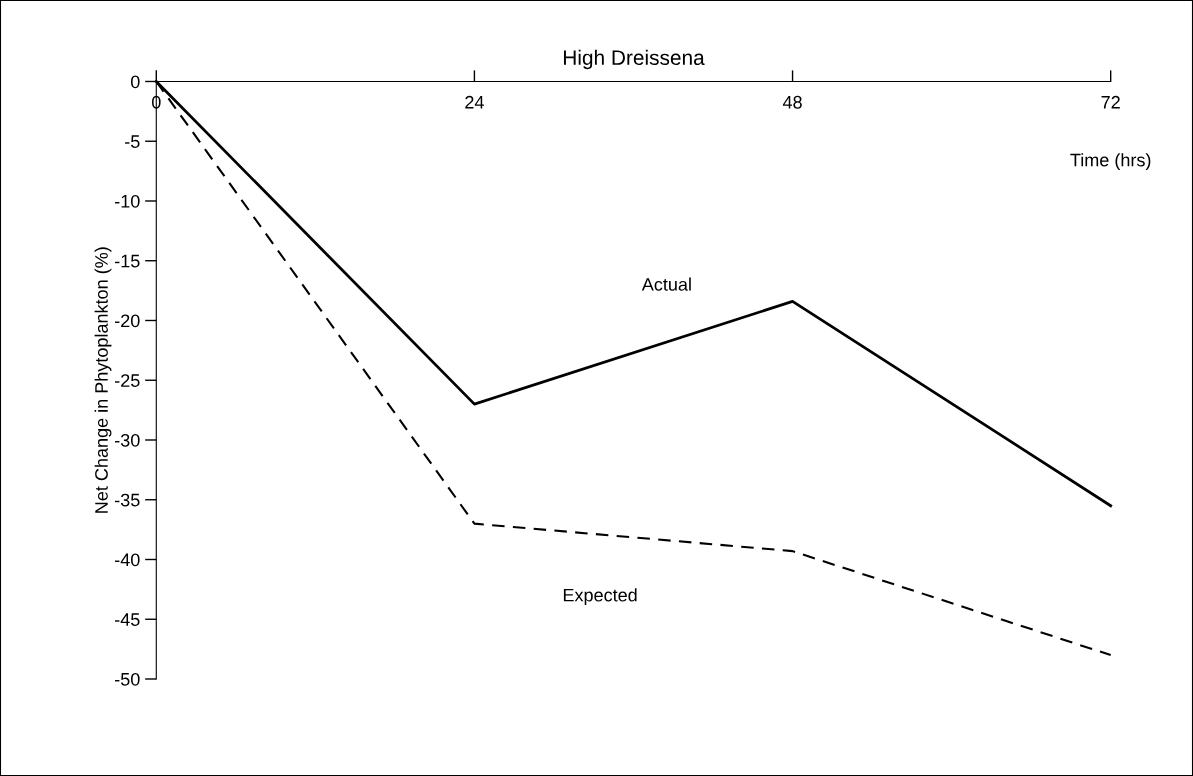 The height and width of the screenshot is (776, 1193). Describe the element at coordinates (1110, 162) in the screenshot. I see `x-axis-title: Time (hrs)` at that location.